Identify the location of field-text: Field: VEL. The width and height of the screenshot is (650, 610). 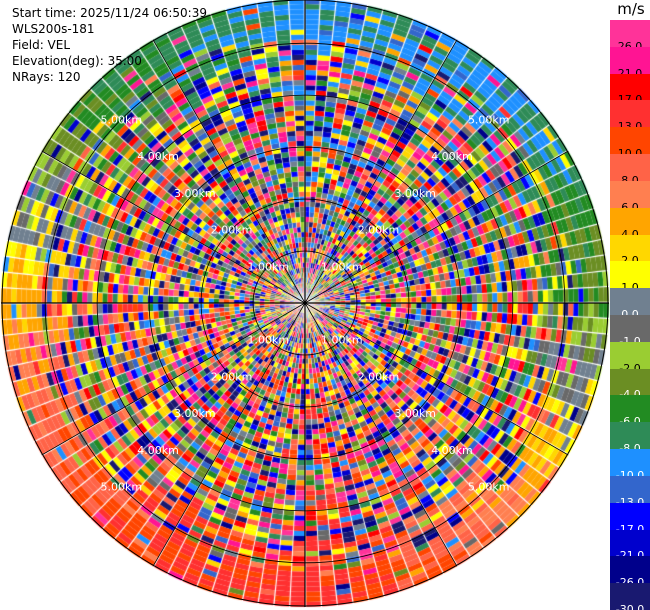
(41, 45).